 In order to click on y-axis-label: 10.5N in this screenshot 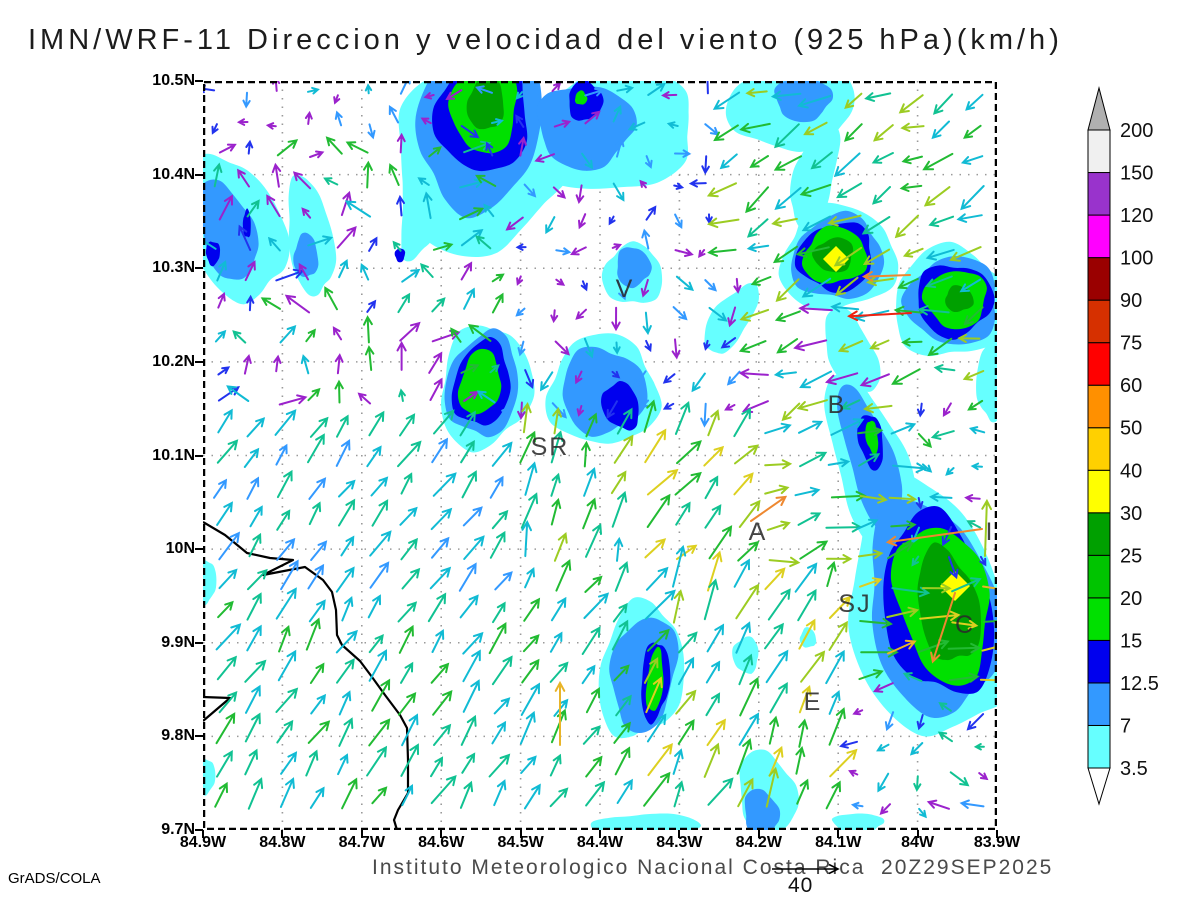, I will do `click(173, 80)`.